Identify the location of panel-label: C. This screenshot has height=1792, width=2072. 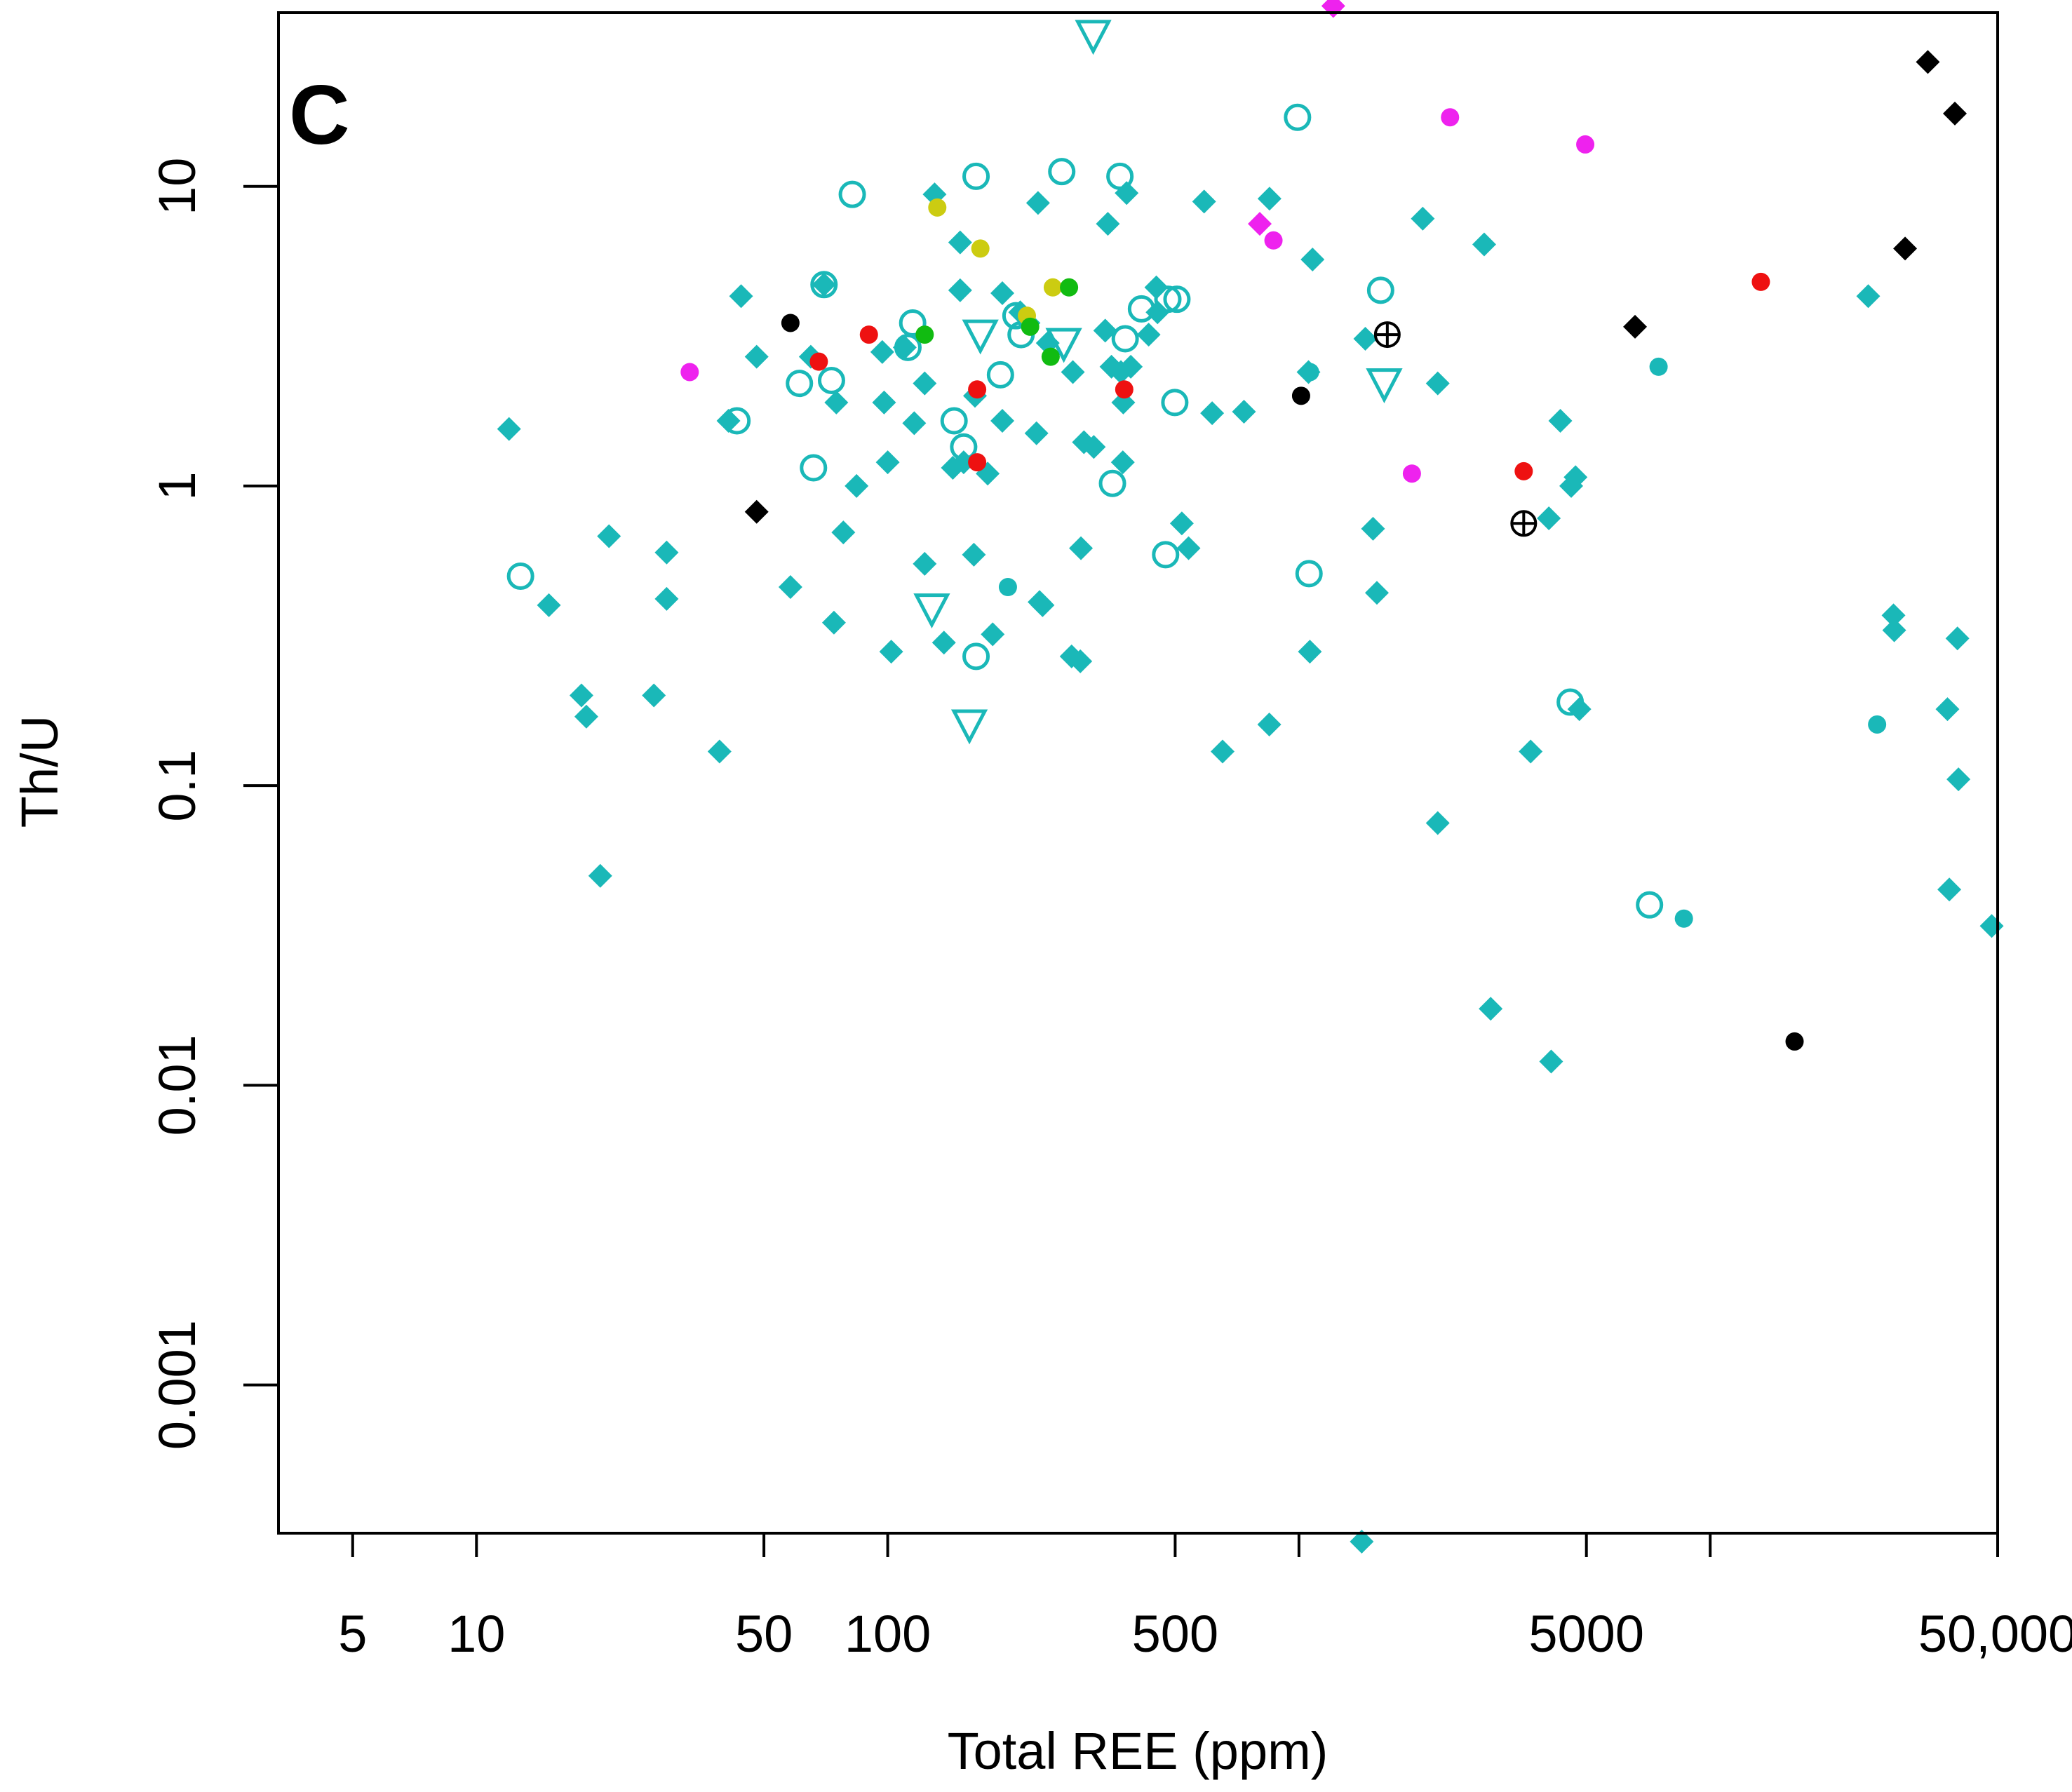
(319, 115).